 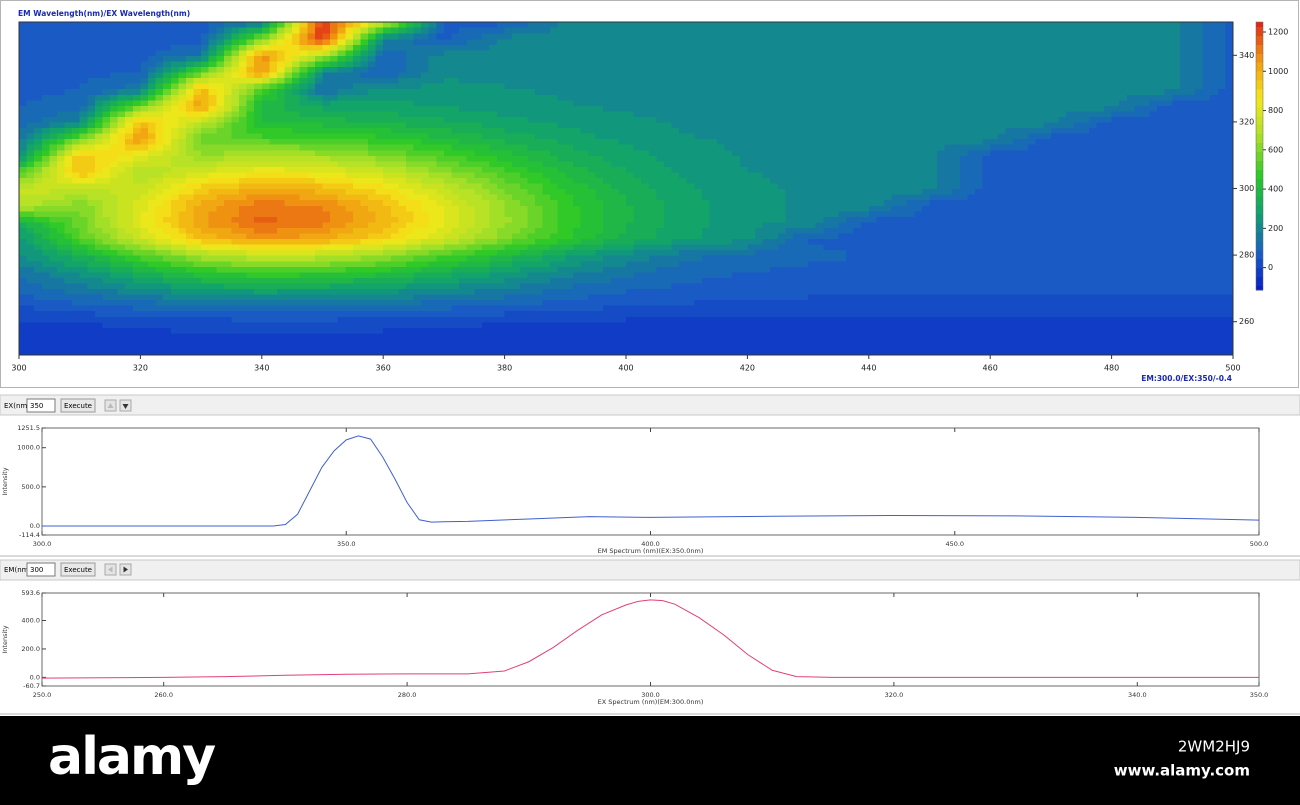 I want to click on input-value: 350, so click(x=36, y=406).